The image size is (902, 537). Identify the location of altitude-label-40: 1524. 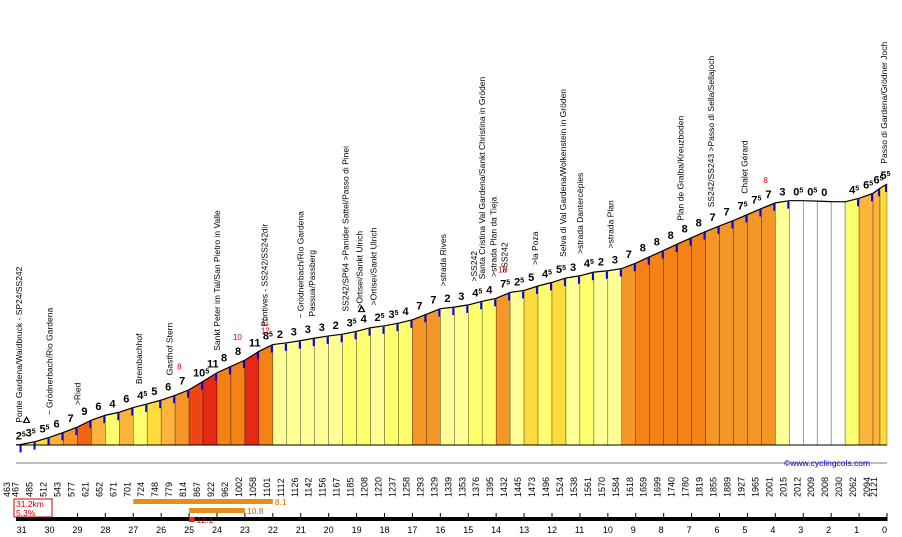
(560, 487).